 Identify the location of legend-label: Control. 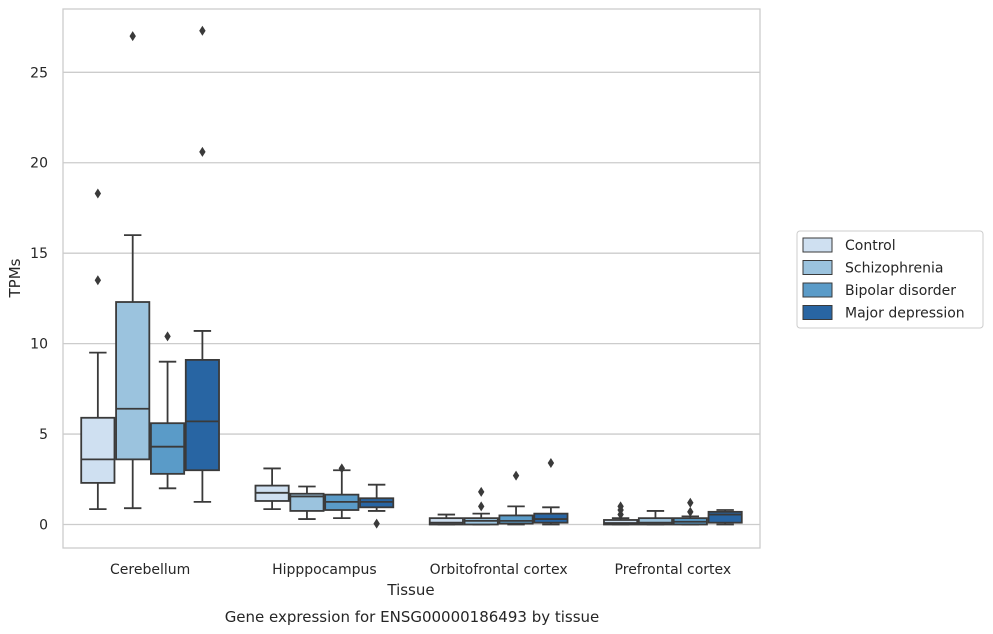
(870, 246).